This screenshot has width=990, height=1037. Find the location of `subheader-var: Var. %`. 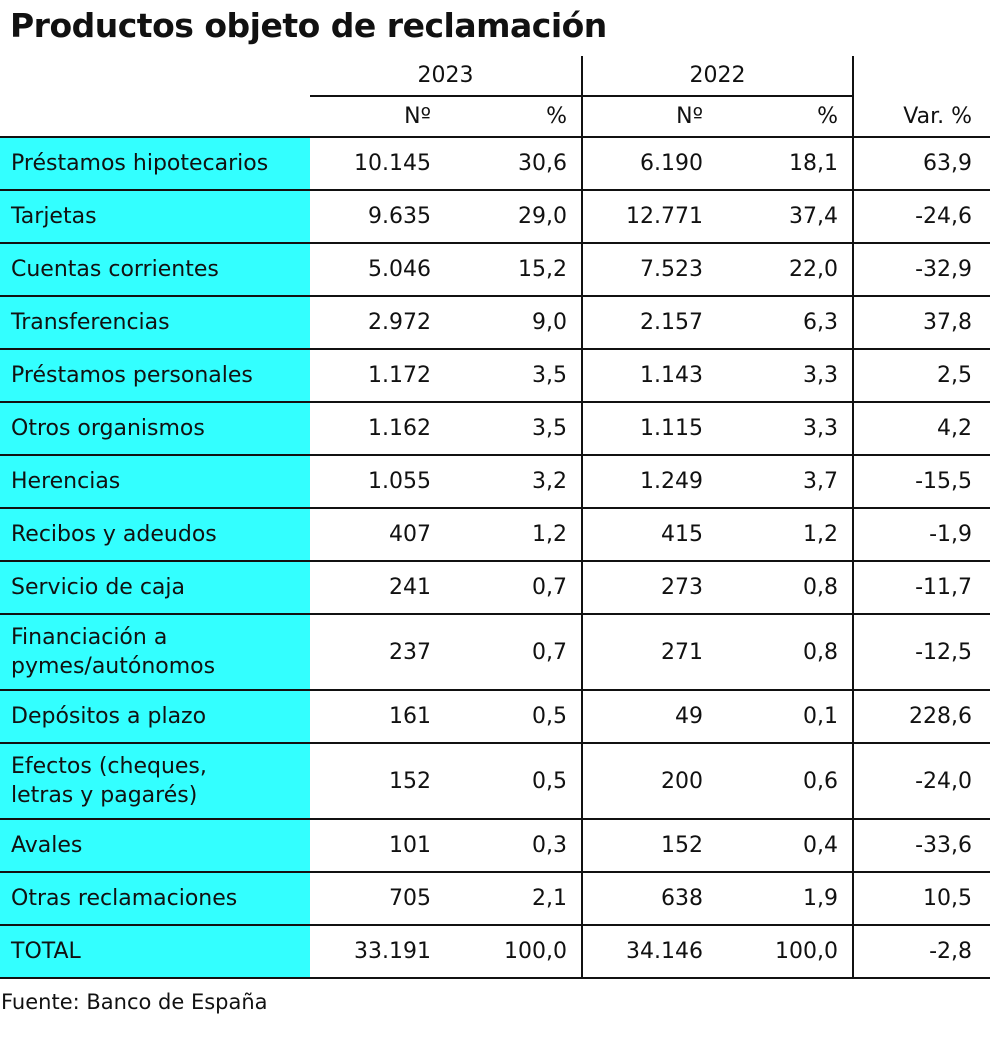

subheader-var: Var. % is located at coordinates (921, 117).